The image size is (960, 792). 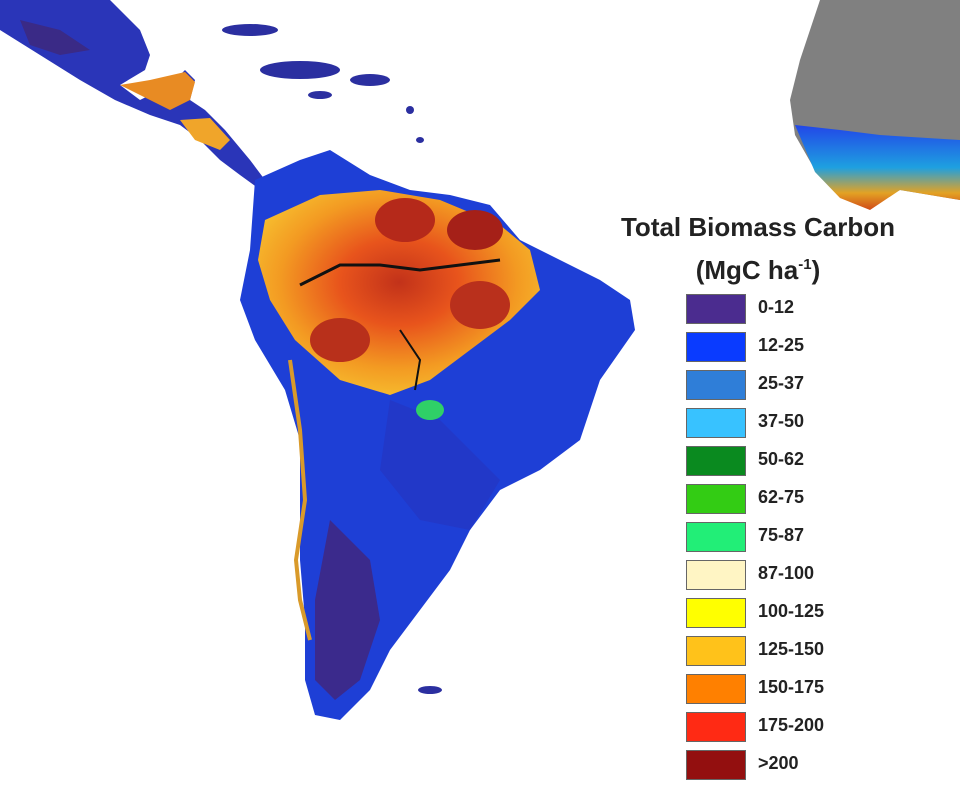 What do you see at coordinates (132, 94) in the screenshot?
I see `mexico-landmass` at bounding box center [132, 94].